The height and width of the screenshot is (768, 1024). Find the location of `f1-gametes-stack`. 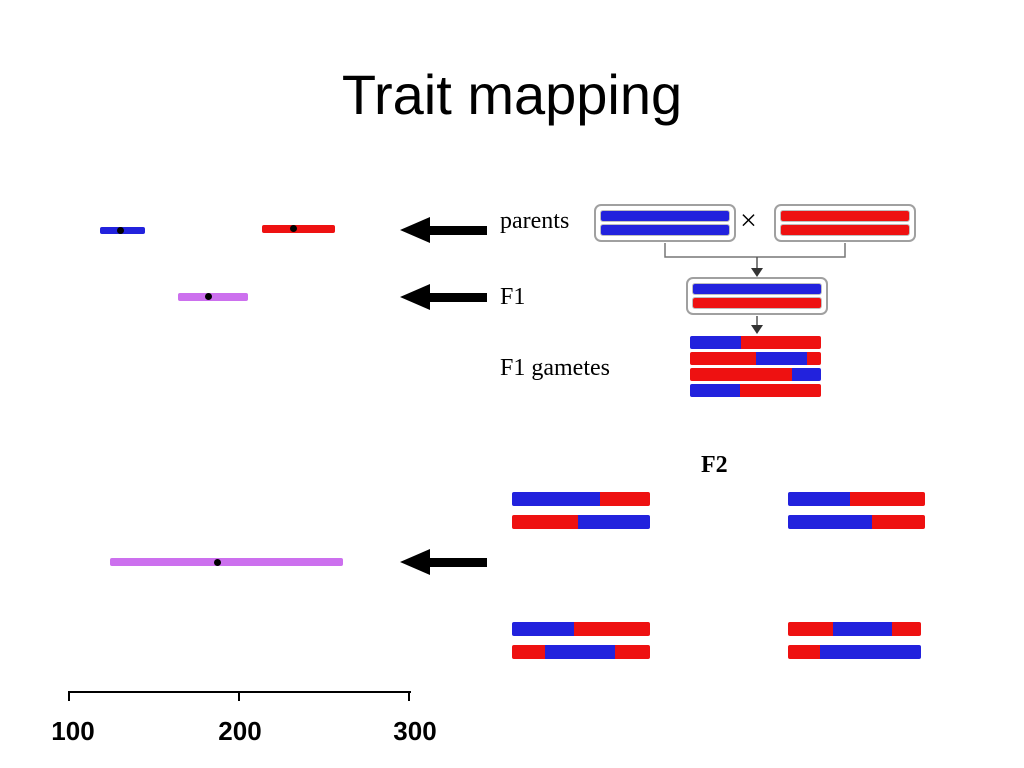

f1-gametes-stack is located at coordinates (755, 366).